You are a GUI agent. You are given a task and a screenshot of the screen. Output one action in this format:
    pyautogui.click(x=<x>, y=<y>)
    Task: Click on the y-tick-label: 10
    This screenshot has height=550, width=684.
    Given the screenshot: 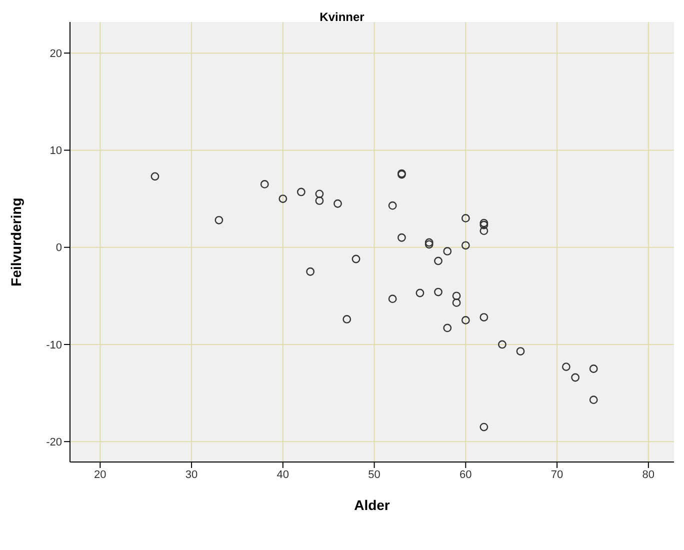 What is the action you would take?
    pyautogui.click(x=56, y=151)
    